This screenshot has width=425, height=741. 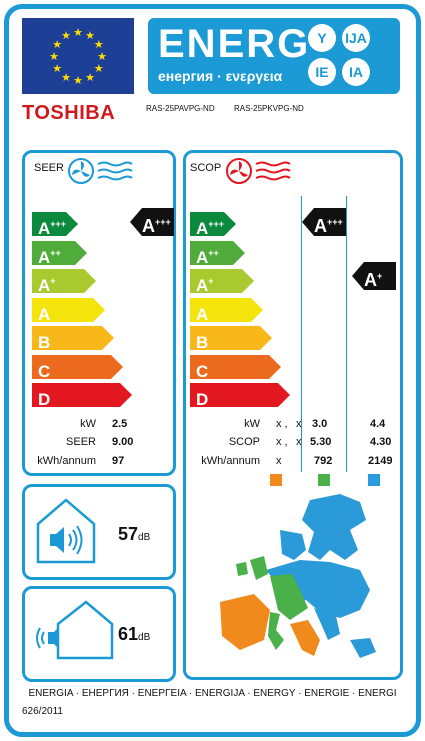 I want to click on outdoor-speaker-icon, so click(x=72, y=634).